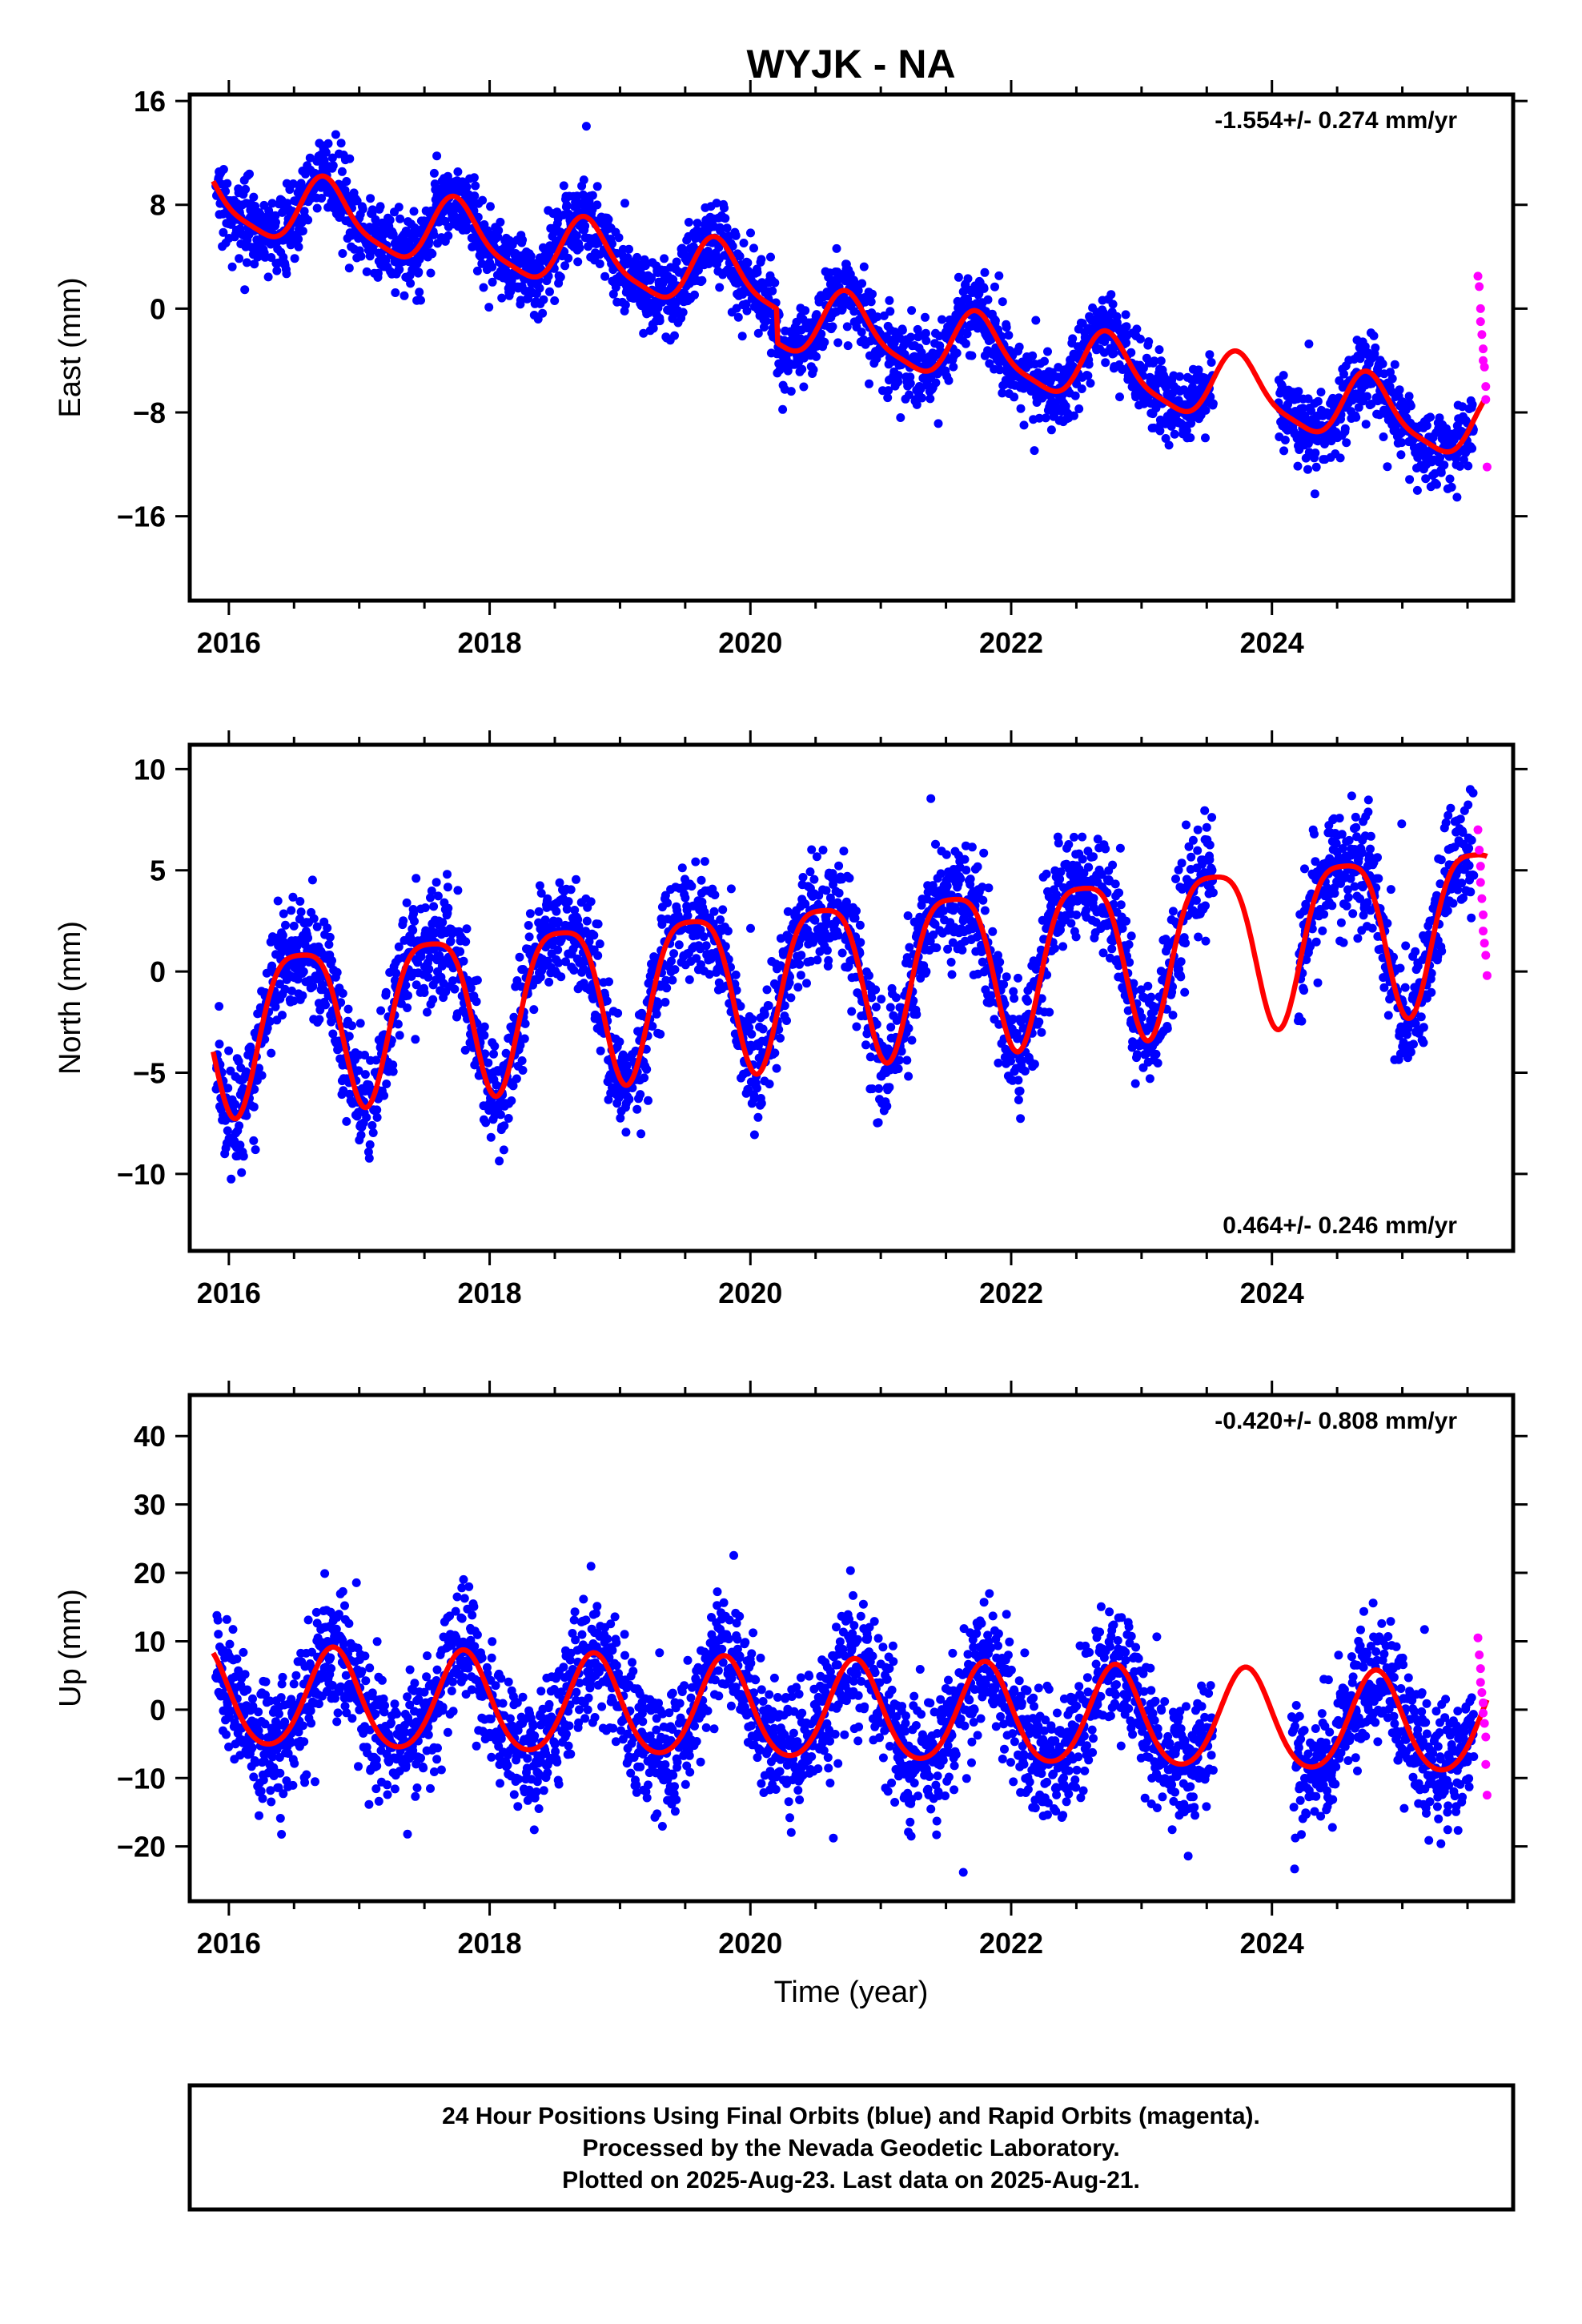  What do you see at coordinates (1272, 642) in the screenshot?
I see `x-tick-label: 2024` at bounding box center [1272, 642].